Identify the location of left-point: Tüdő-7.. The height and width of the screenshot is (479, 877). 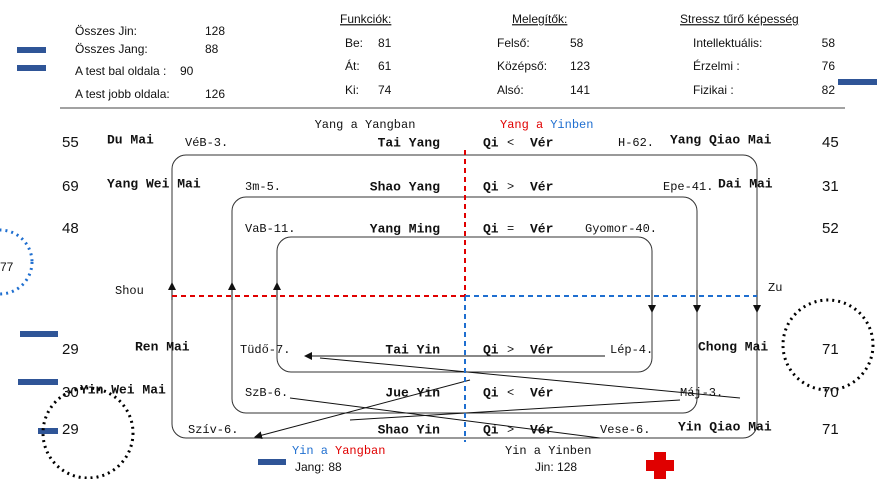
(265, 350).